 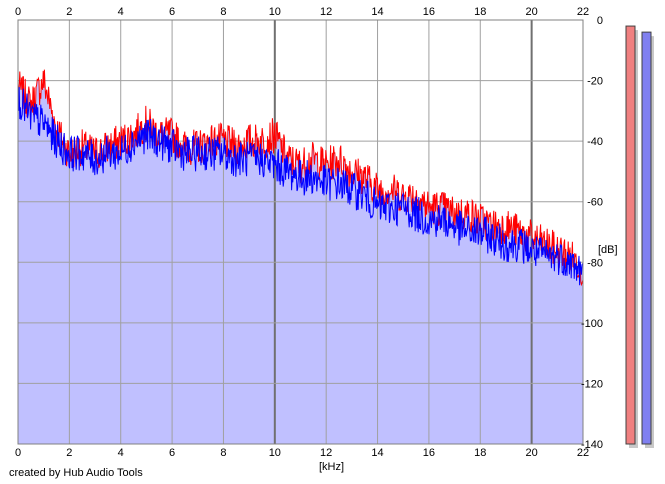 What do you see at coordinates (583, 12) in the screenshot?
I see `x-tick-label-top: 22` at bounding box center [583, 12].